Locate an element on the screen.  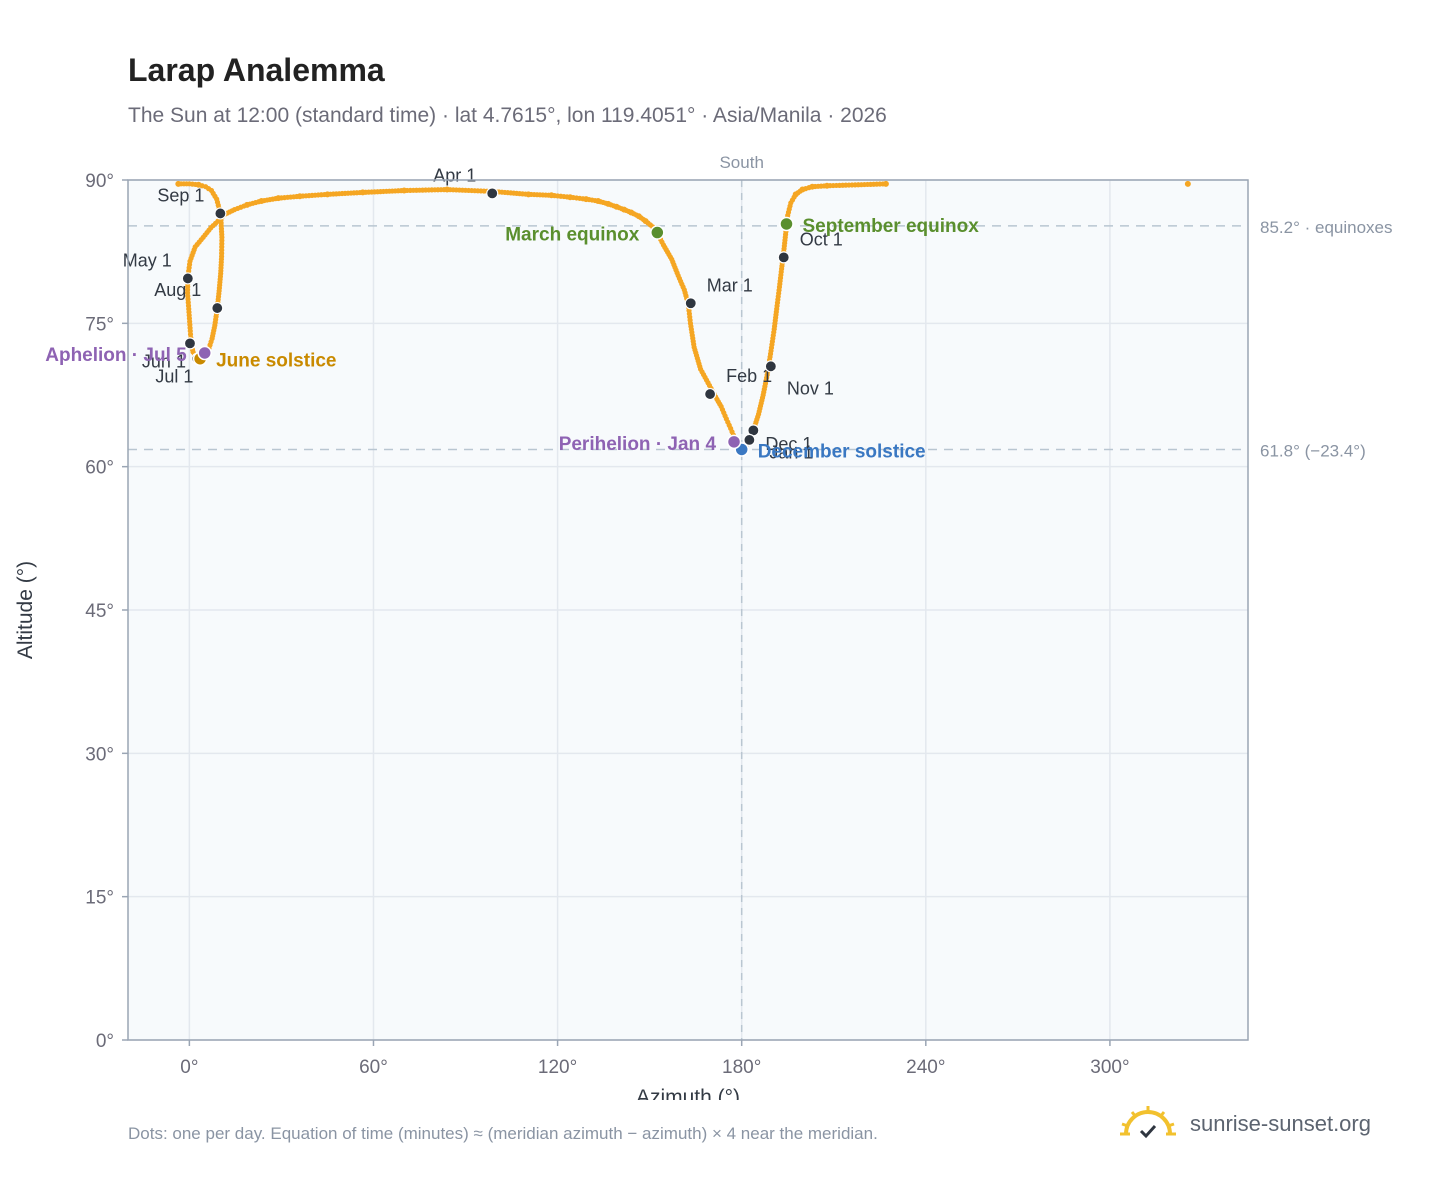
altitude-reference-label: 85.2° · equinoxes is located at coordinates (1326, 227).